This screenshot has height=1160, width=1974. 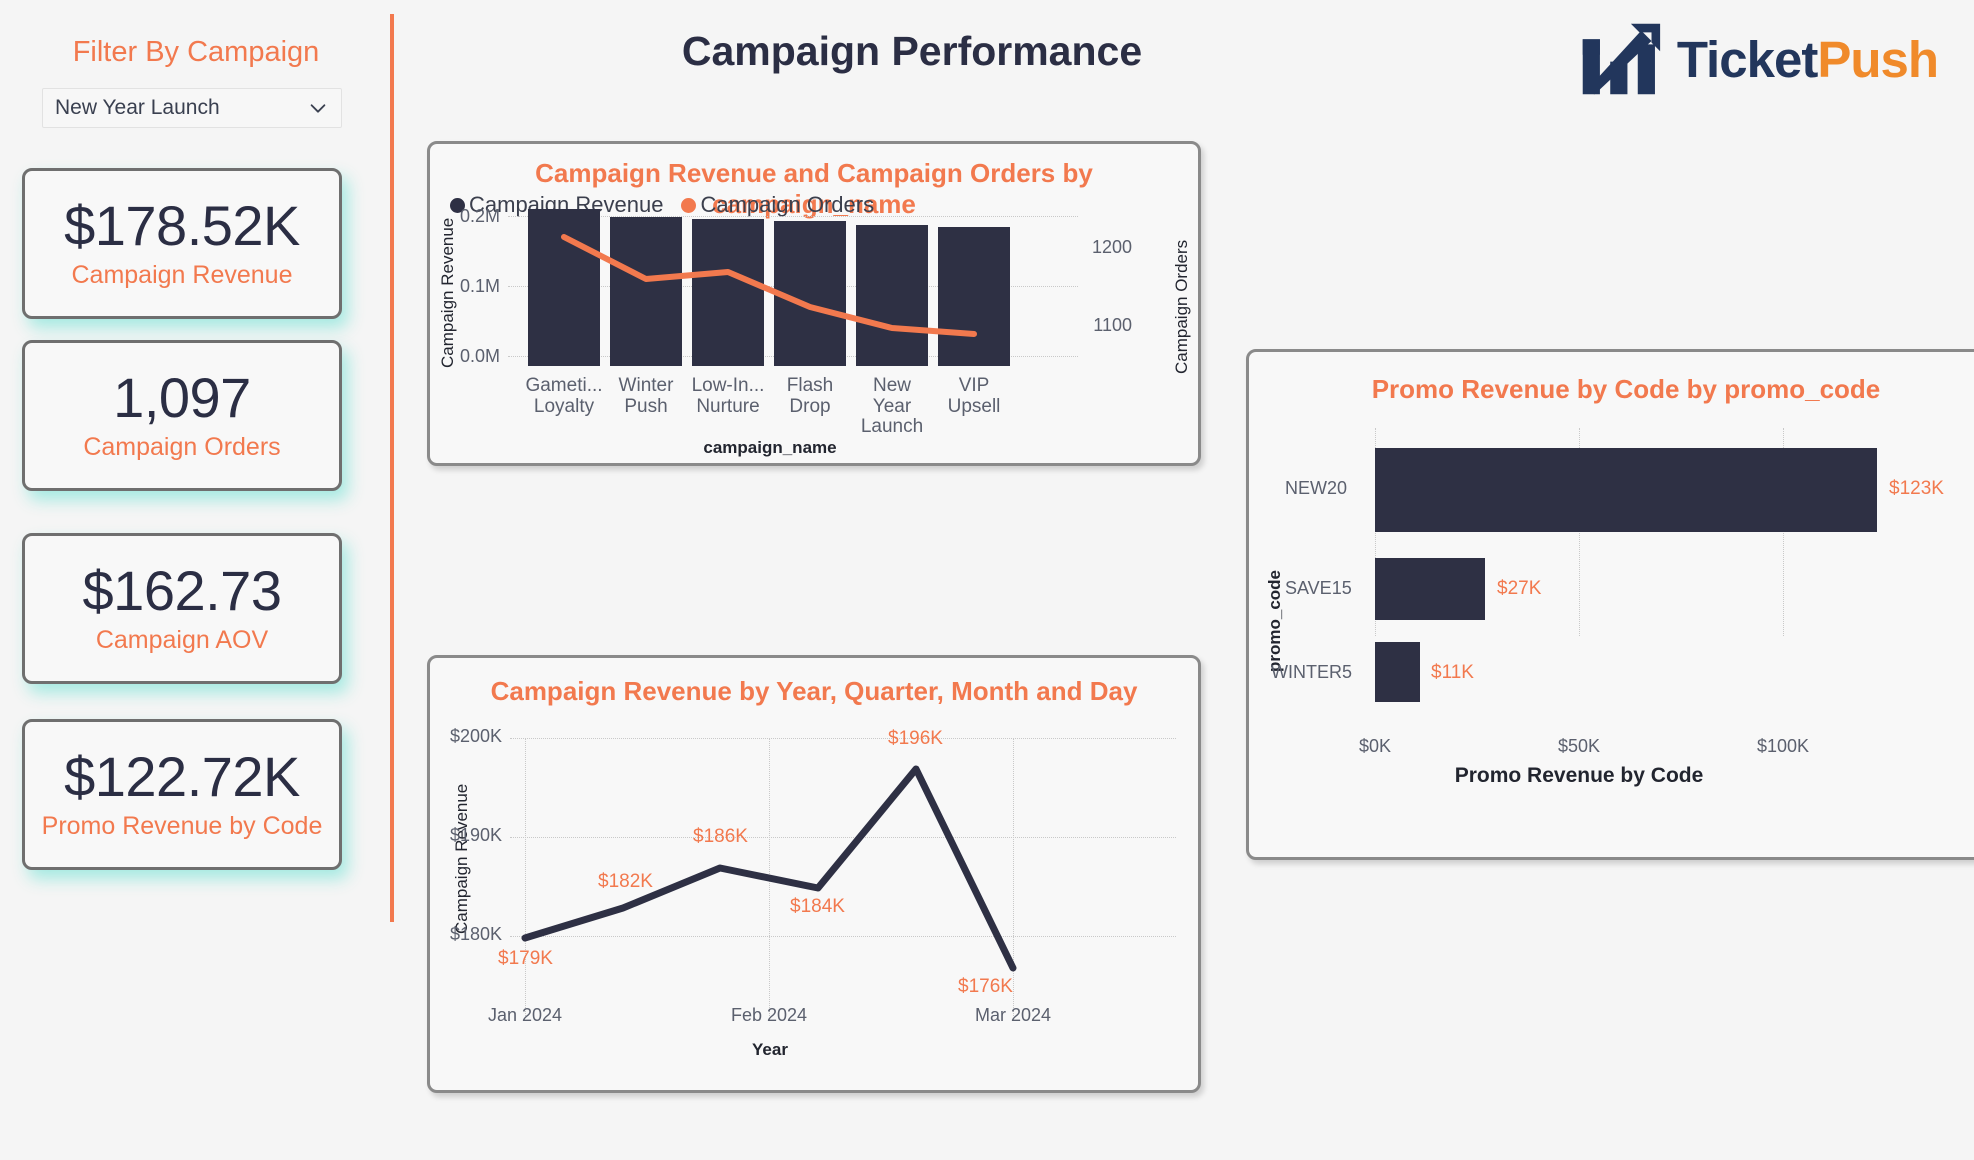 I want to click on y-tick: 0.1M, so click(x=480, y=286).